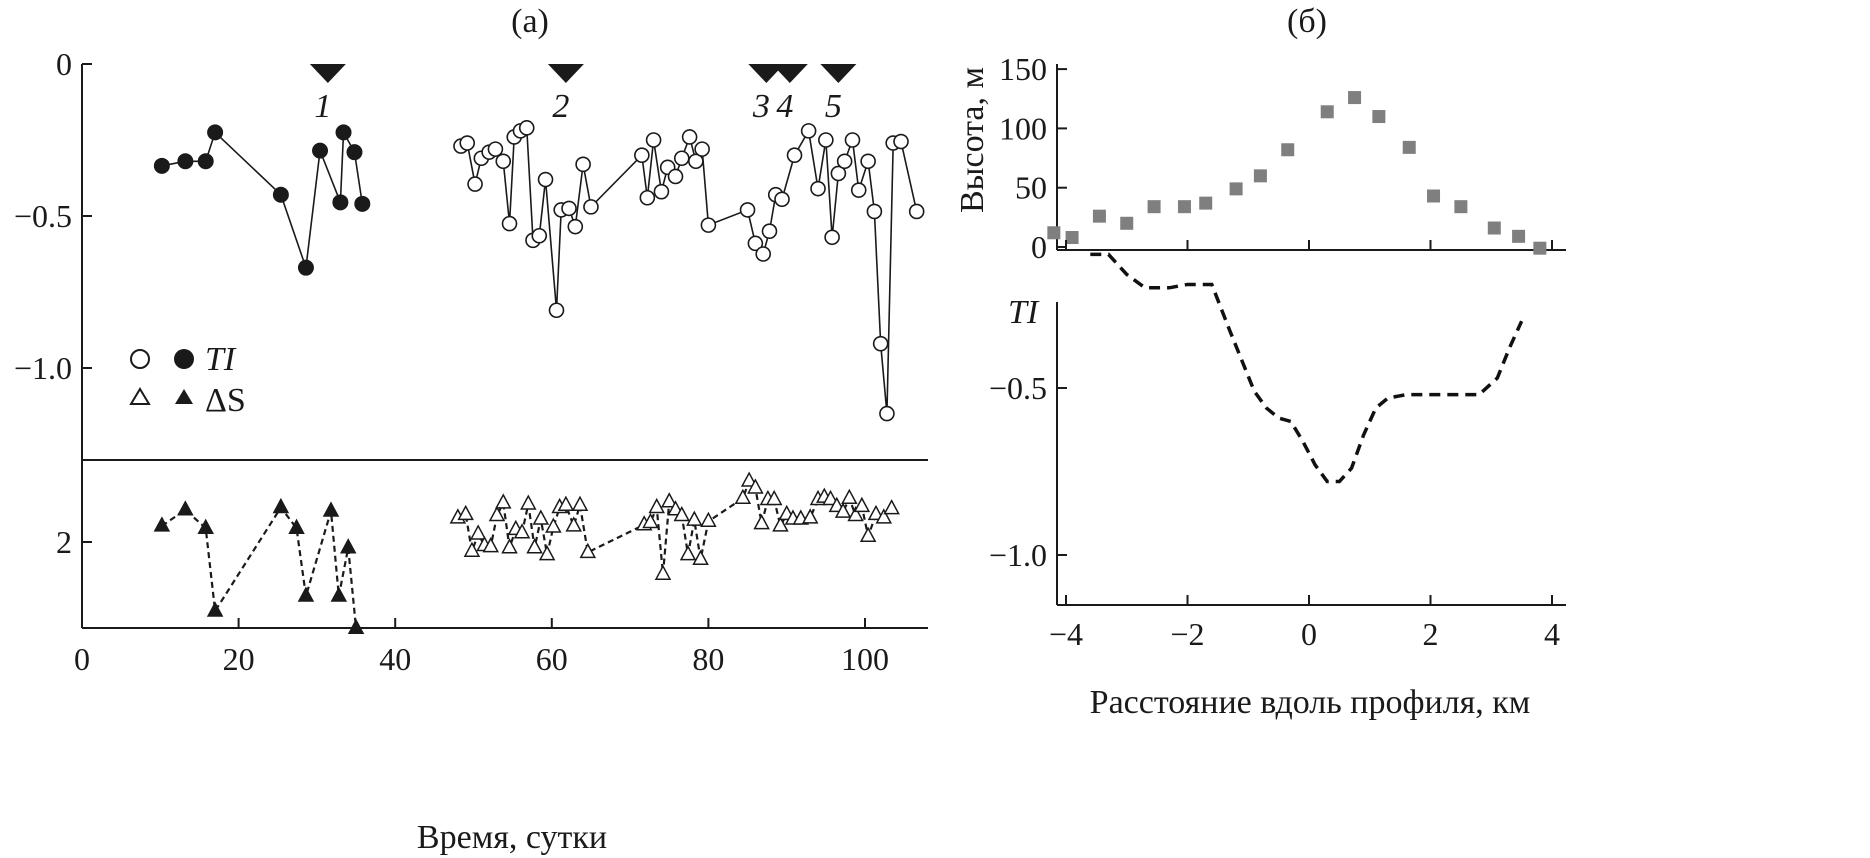 Image resolution: width=1870 pixels, height=858 pixels. I want to click on legend-open-circle-icon, so click(140, 359).